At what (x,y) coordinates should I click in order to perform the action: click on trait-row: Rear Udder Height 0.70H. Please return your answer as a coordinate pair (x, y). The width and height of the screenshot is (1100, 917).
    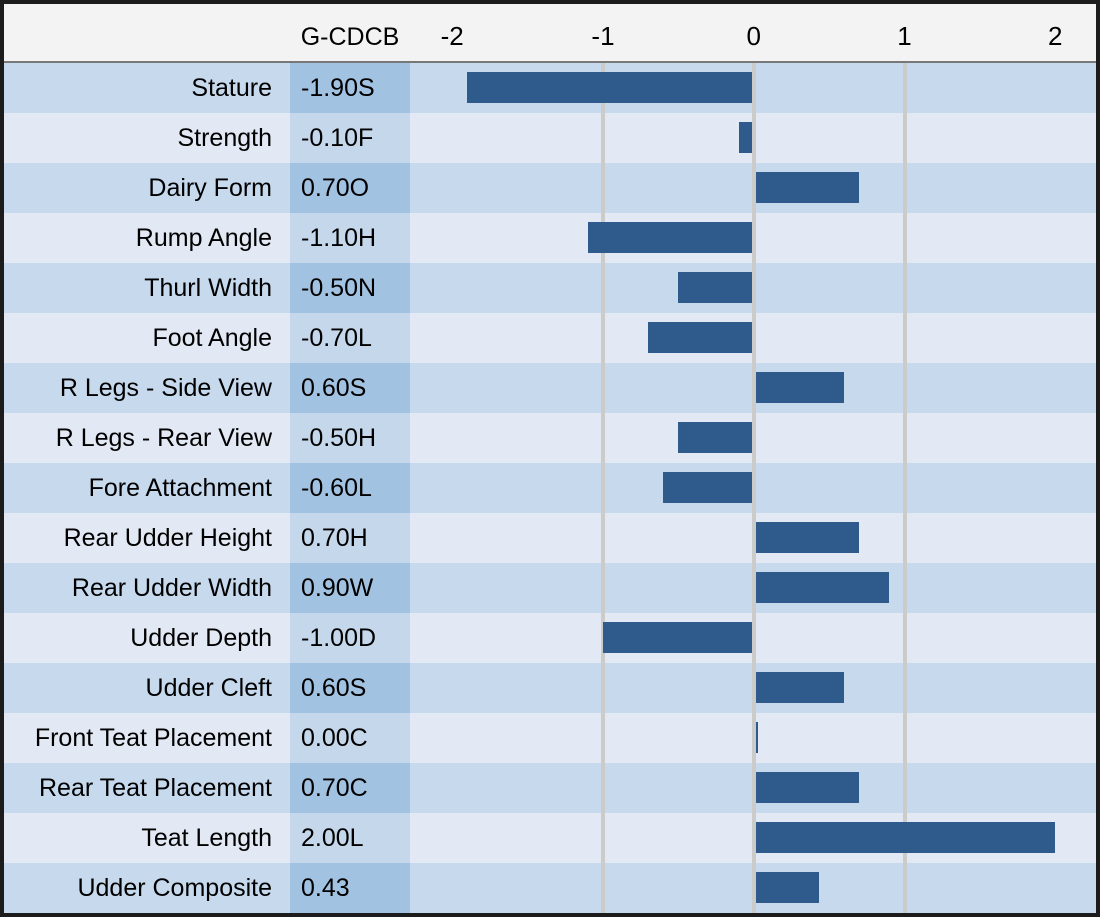
    Looking at the image, I should click on (550, 538).